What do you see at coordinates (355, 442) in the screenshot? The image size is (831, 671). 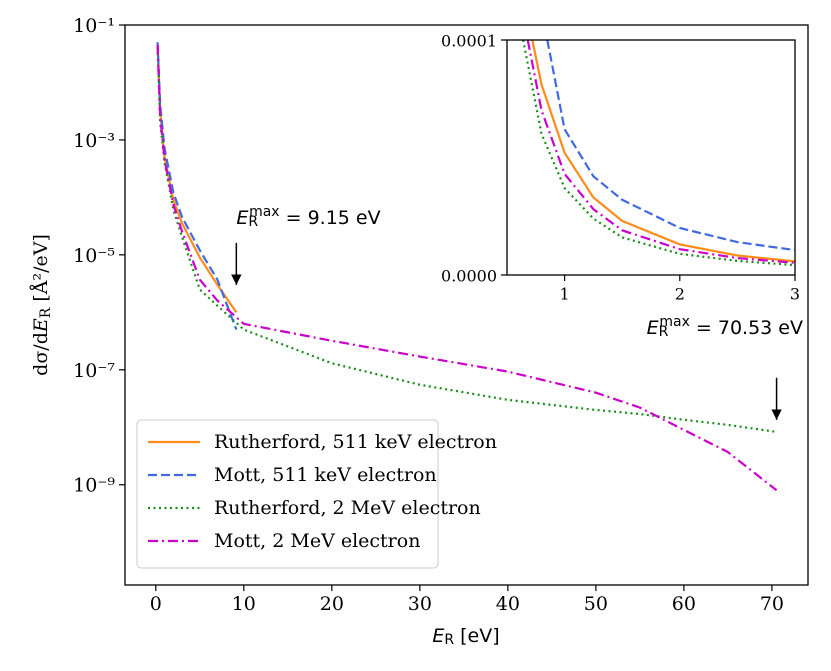 I see `legend-label: Rutherford, 511 keV electron` at bounding box center [355, 442].